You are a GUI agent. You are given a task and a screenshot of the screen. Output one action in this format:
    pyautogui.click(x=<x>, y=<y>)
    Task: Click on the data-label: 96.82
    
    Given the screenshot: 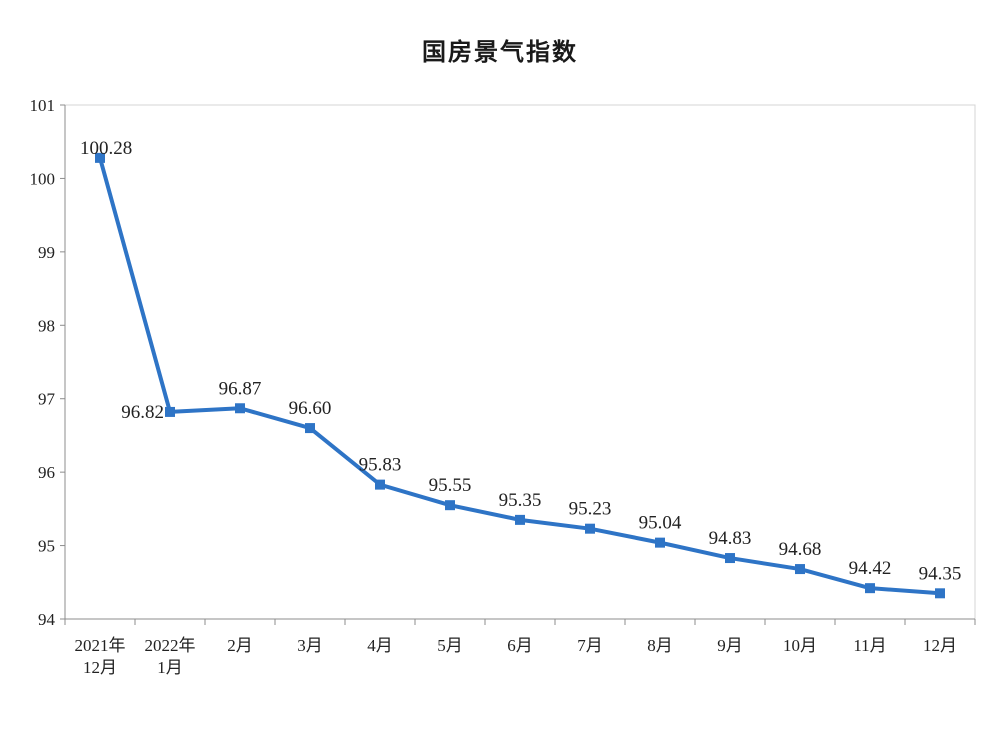 What is the action you would take?
    pyautogui.click(x=142, y=412)
    